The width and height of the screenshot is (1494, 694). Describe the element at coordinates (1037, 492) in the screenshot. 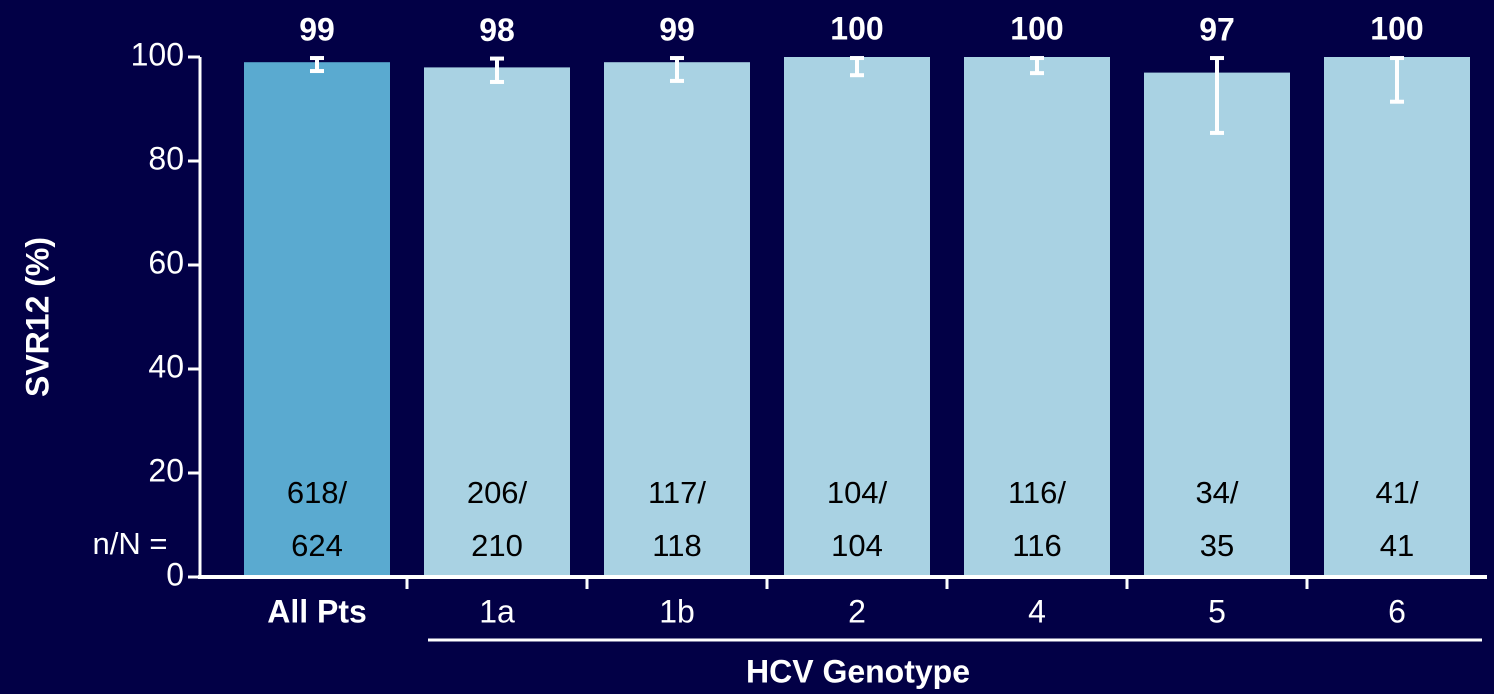

I see `n-label: 116/` at that location.